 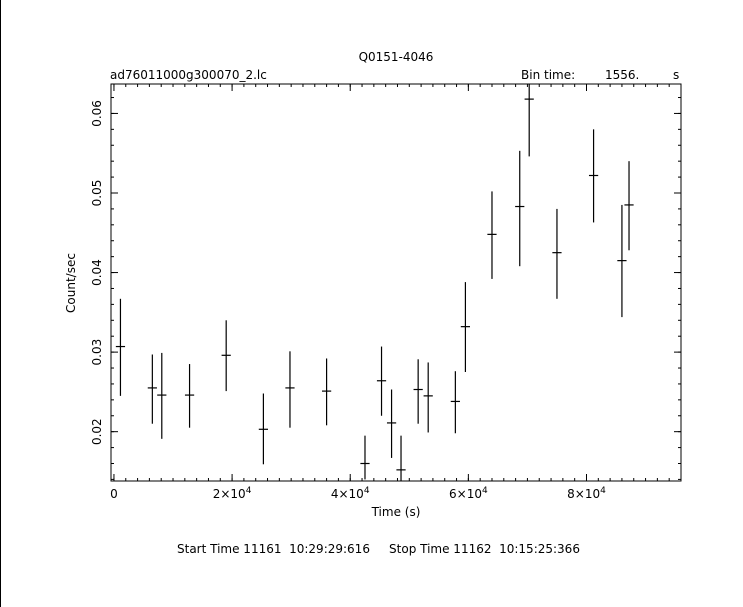 I want to click on y-tick-labels: 0.02 0.03 0.04 0.05 0.06, so click(x=97, y=272).